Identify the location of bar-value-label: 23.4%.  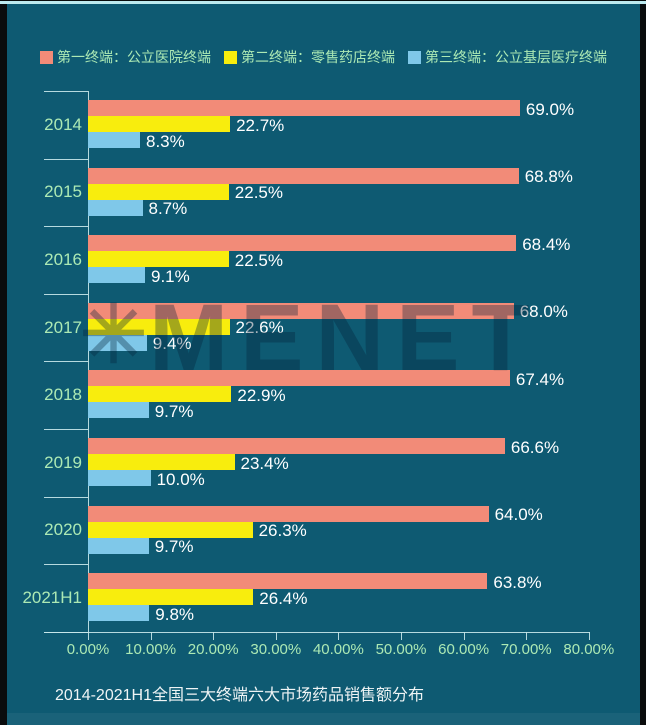
(264, 463).